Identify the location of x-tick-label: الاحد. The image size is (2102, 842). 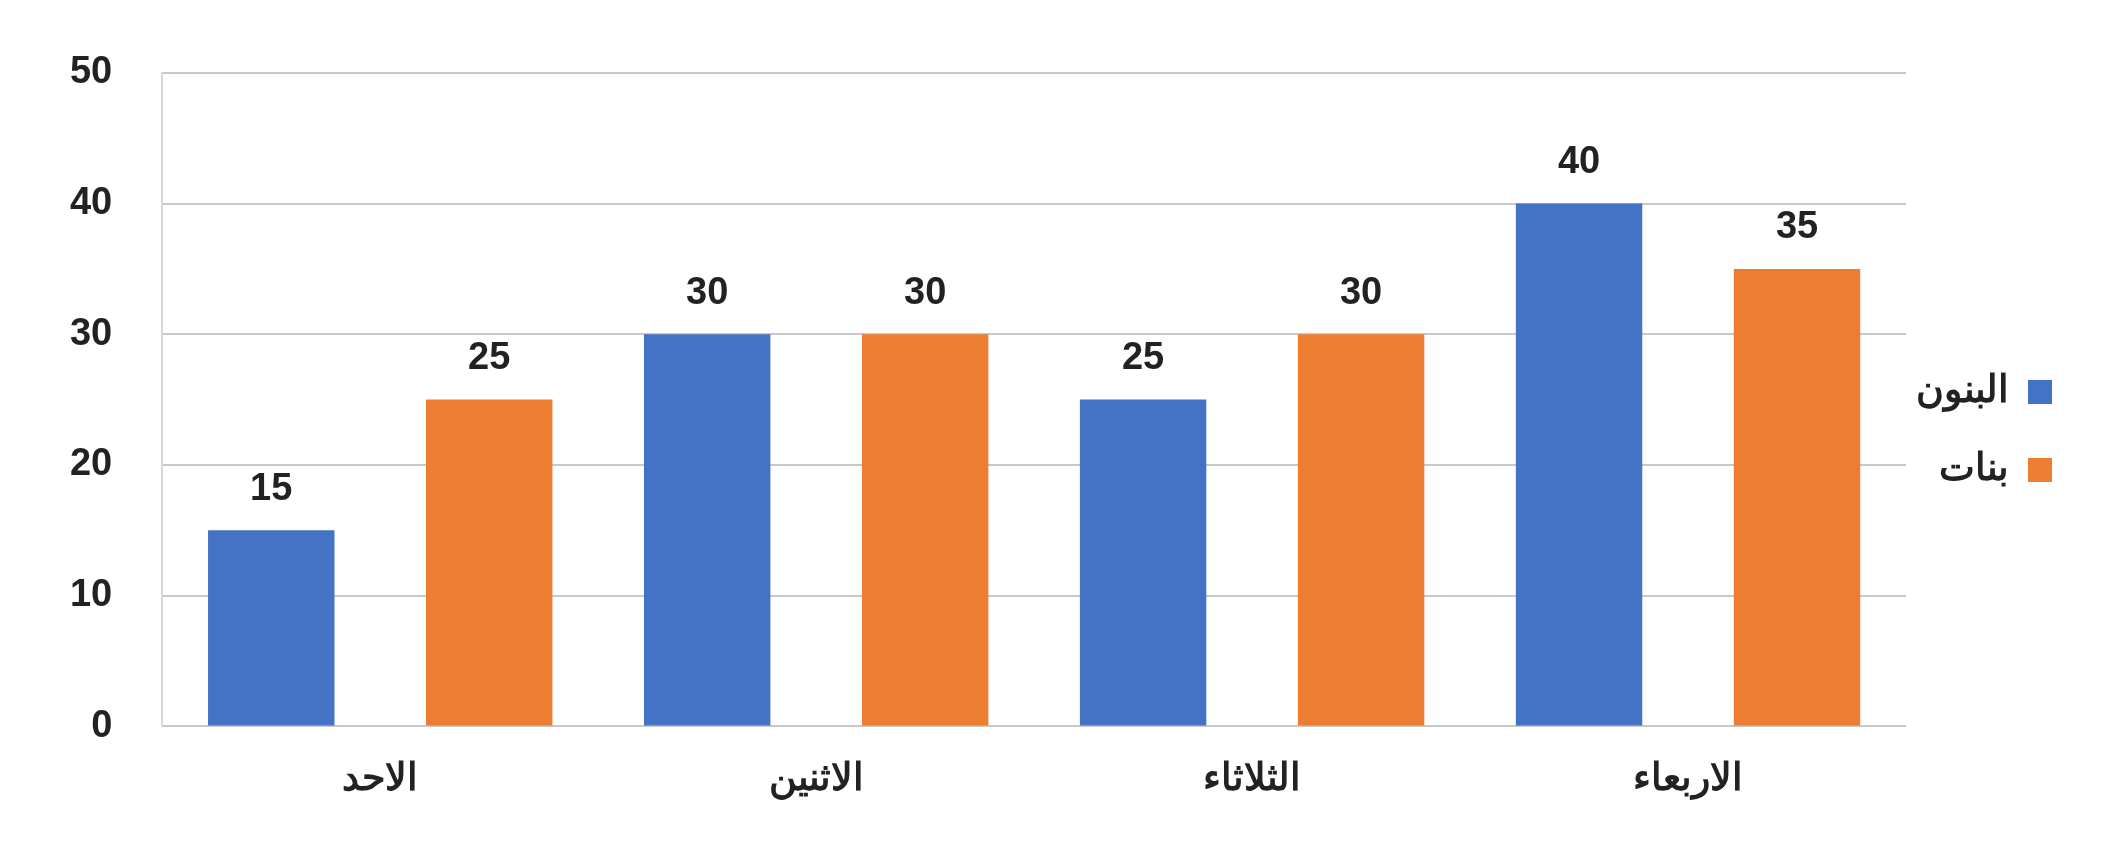
(380, 776).